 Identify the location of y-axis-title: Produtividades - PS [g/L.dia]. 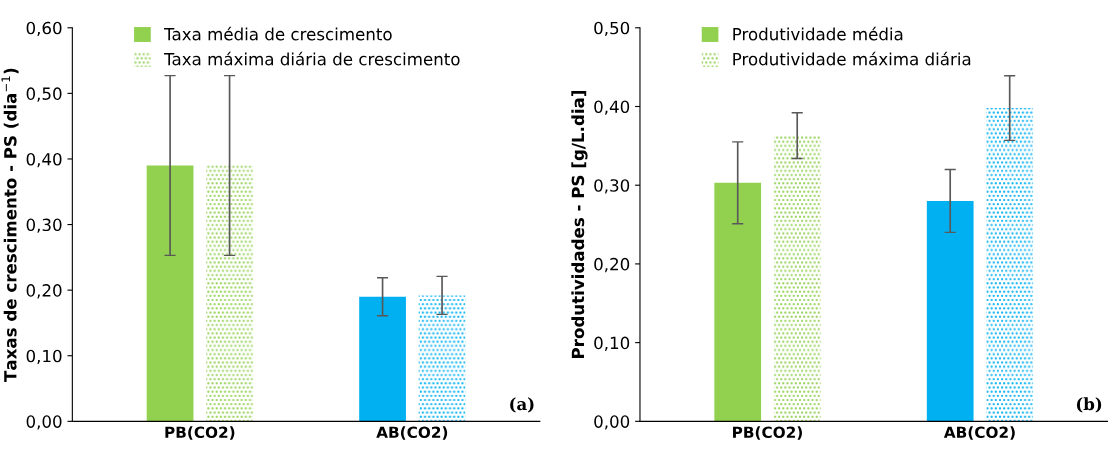
(579, 224).